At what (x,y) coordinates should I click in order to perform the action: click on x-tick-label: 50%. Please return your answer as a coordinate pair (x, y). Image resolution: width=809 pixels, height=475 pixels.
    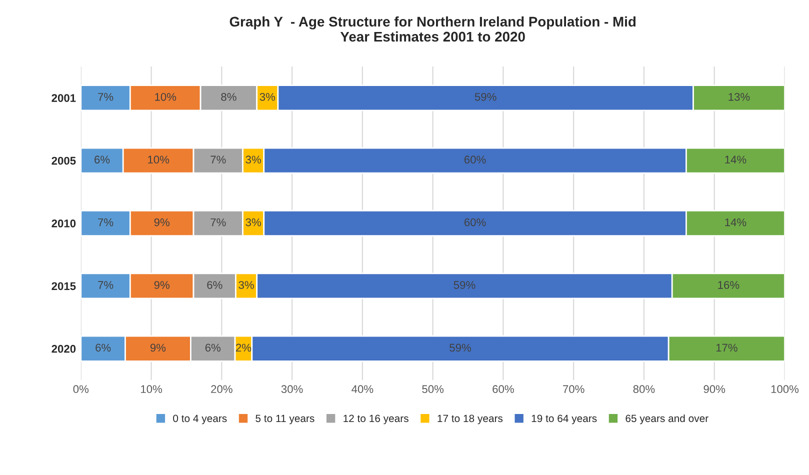
    Looking at the image, I should click on (433, 389).